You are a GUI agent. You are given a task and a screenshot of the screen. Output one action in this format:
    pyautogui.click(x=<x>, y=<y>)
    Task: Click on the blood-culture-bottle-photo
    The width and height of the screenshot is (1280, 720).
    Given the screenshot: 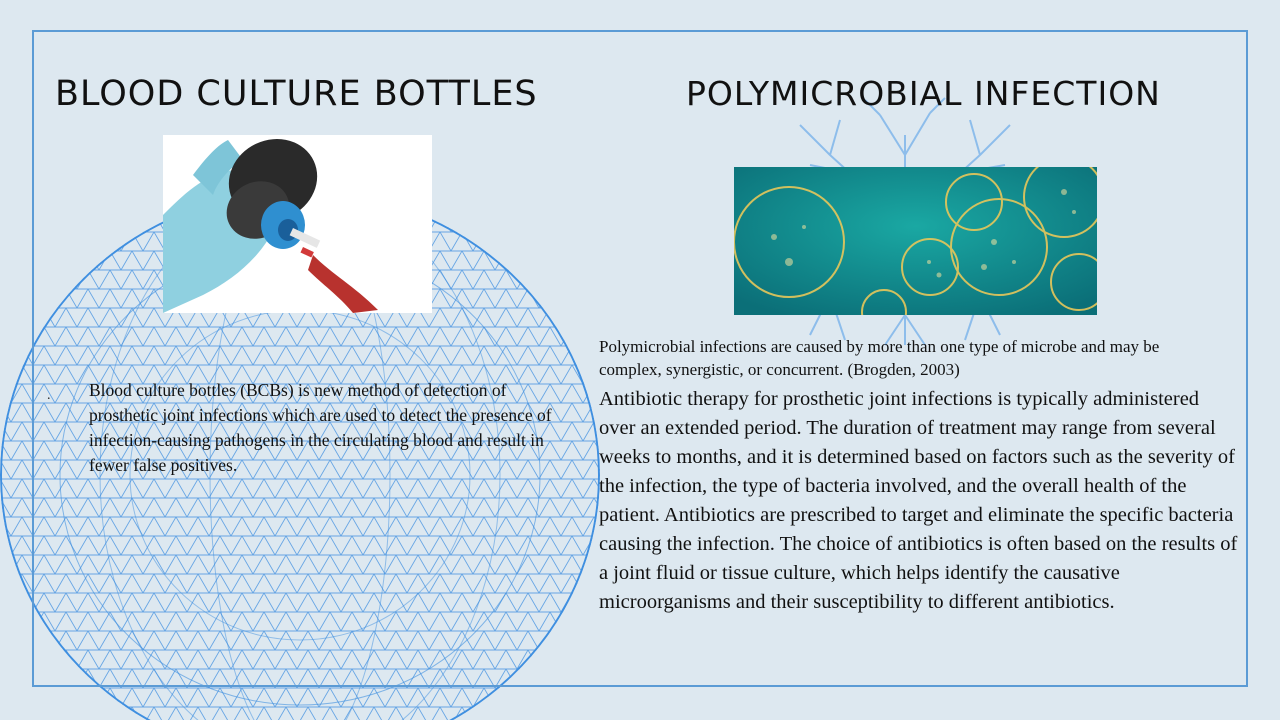 What is the action you would take?
    pyautogui.click(x=297, y=224)
    